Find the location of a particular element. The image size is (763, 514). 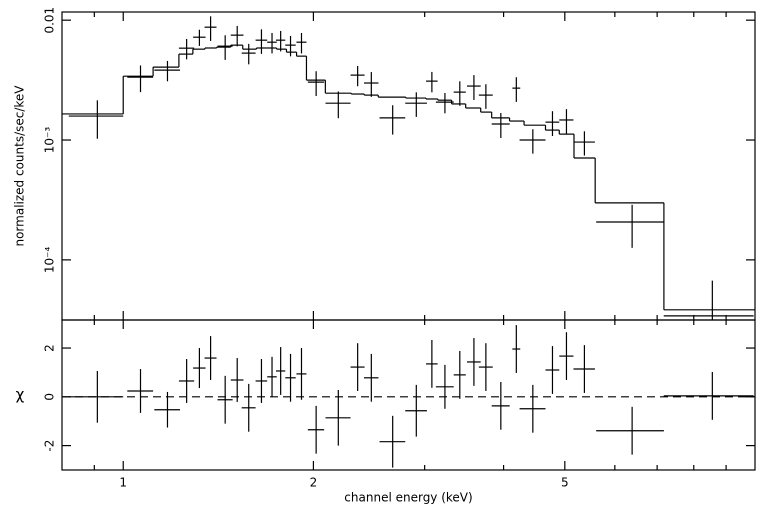

x-axis-label: channel energy (keV) is located at coordinates (408, 498).